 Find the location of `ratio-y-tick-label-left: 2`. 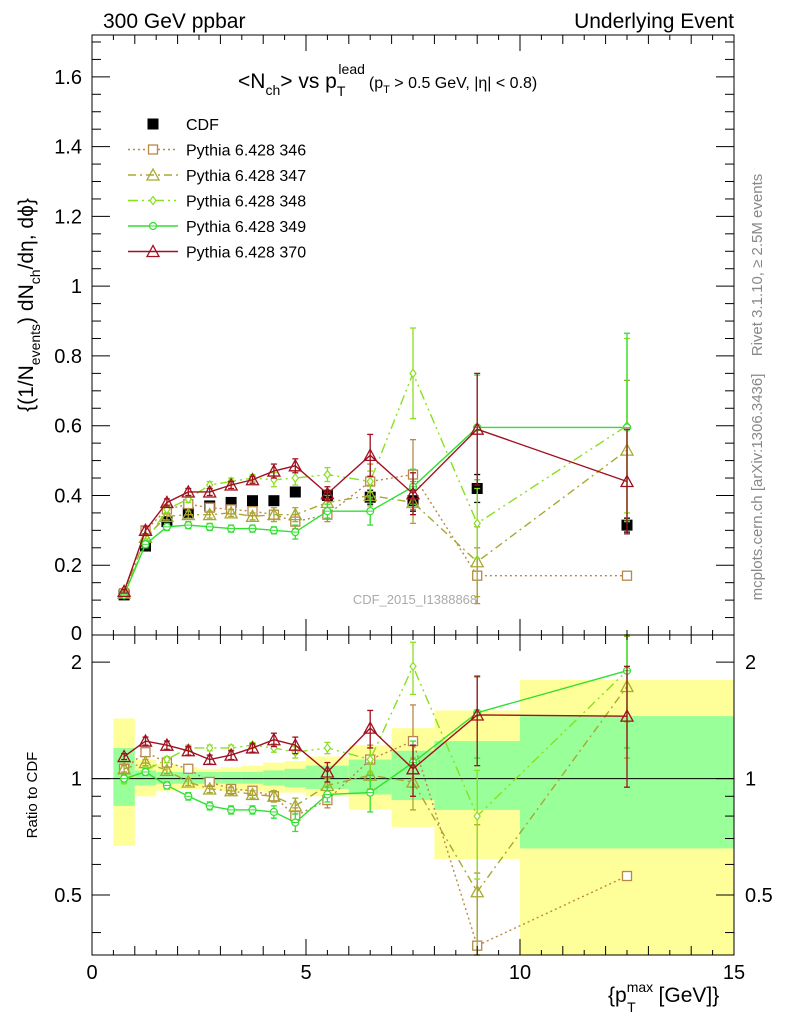

ratio-y-tick-label-left: 2 is located at coordinates (76, 663).